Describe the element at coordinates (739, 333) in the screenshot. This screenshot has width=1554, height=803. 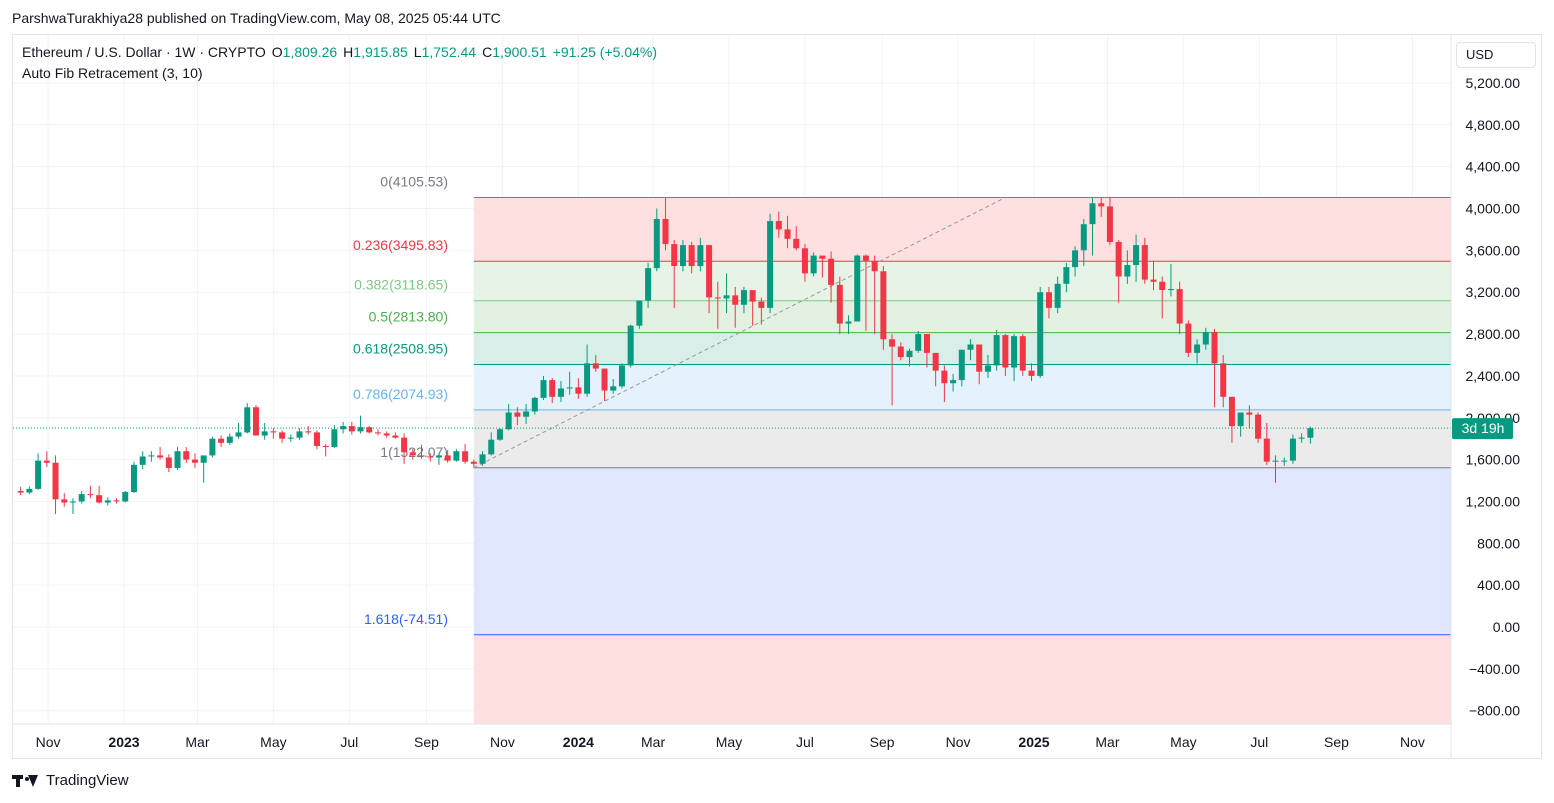
I see `fib-trend-line` at that location.